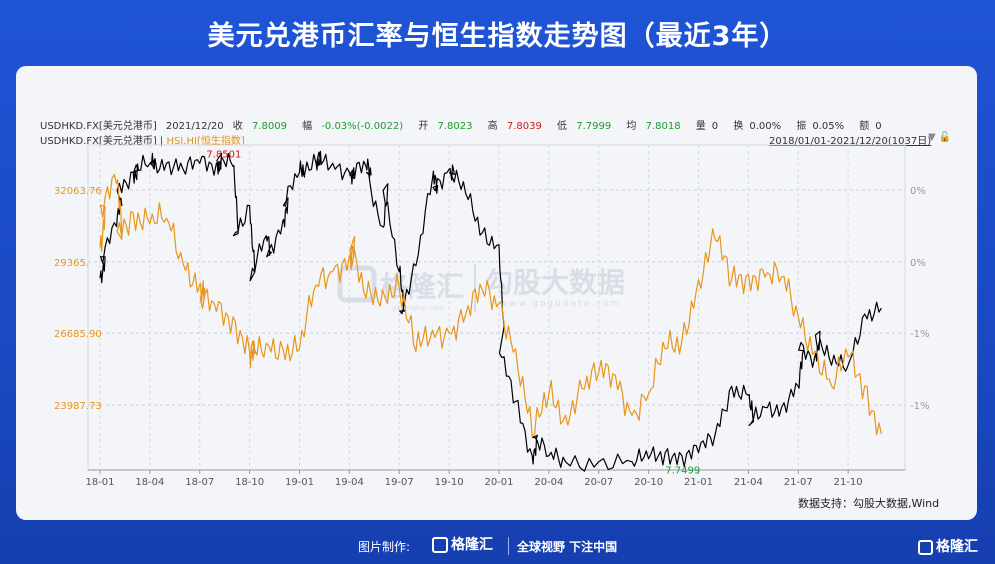 Image resolution: width=995 pixels, height=564 pixels. I want to click on close-value: 7.8009, so click(269, 126).